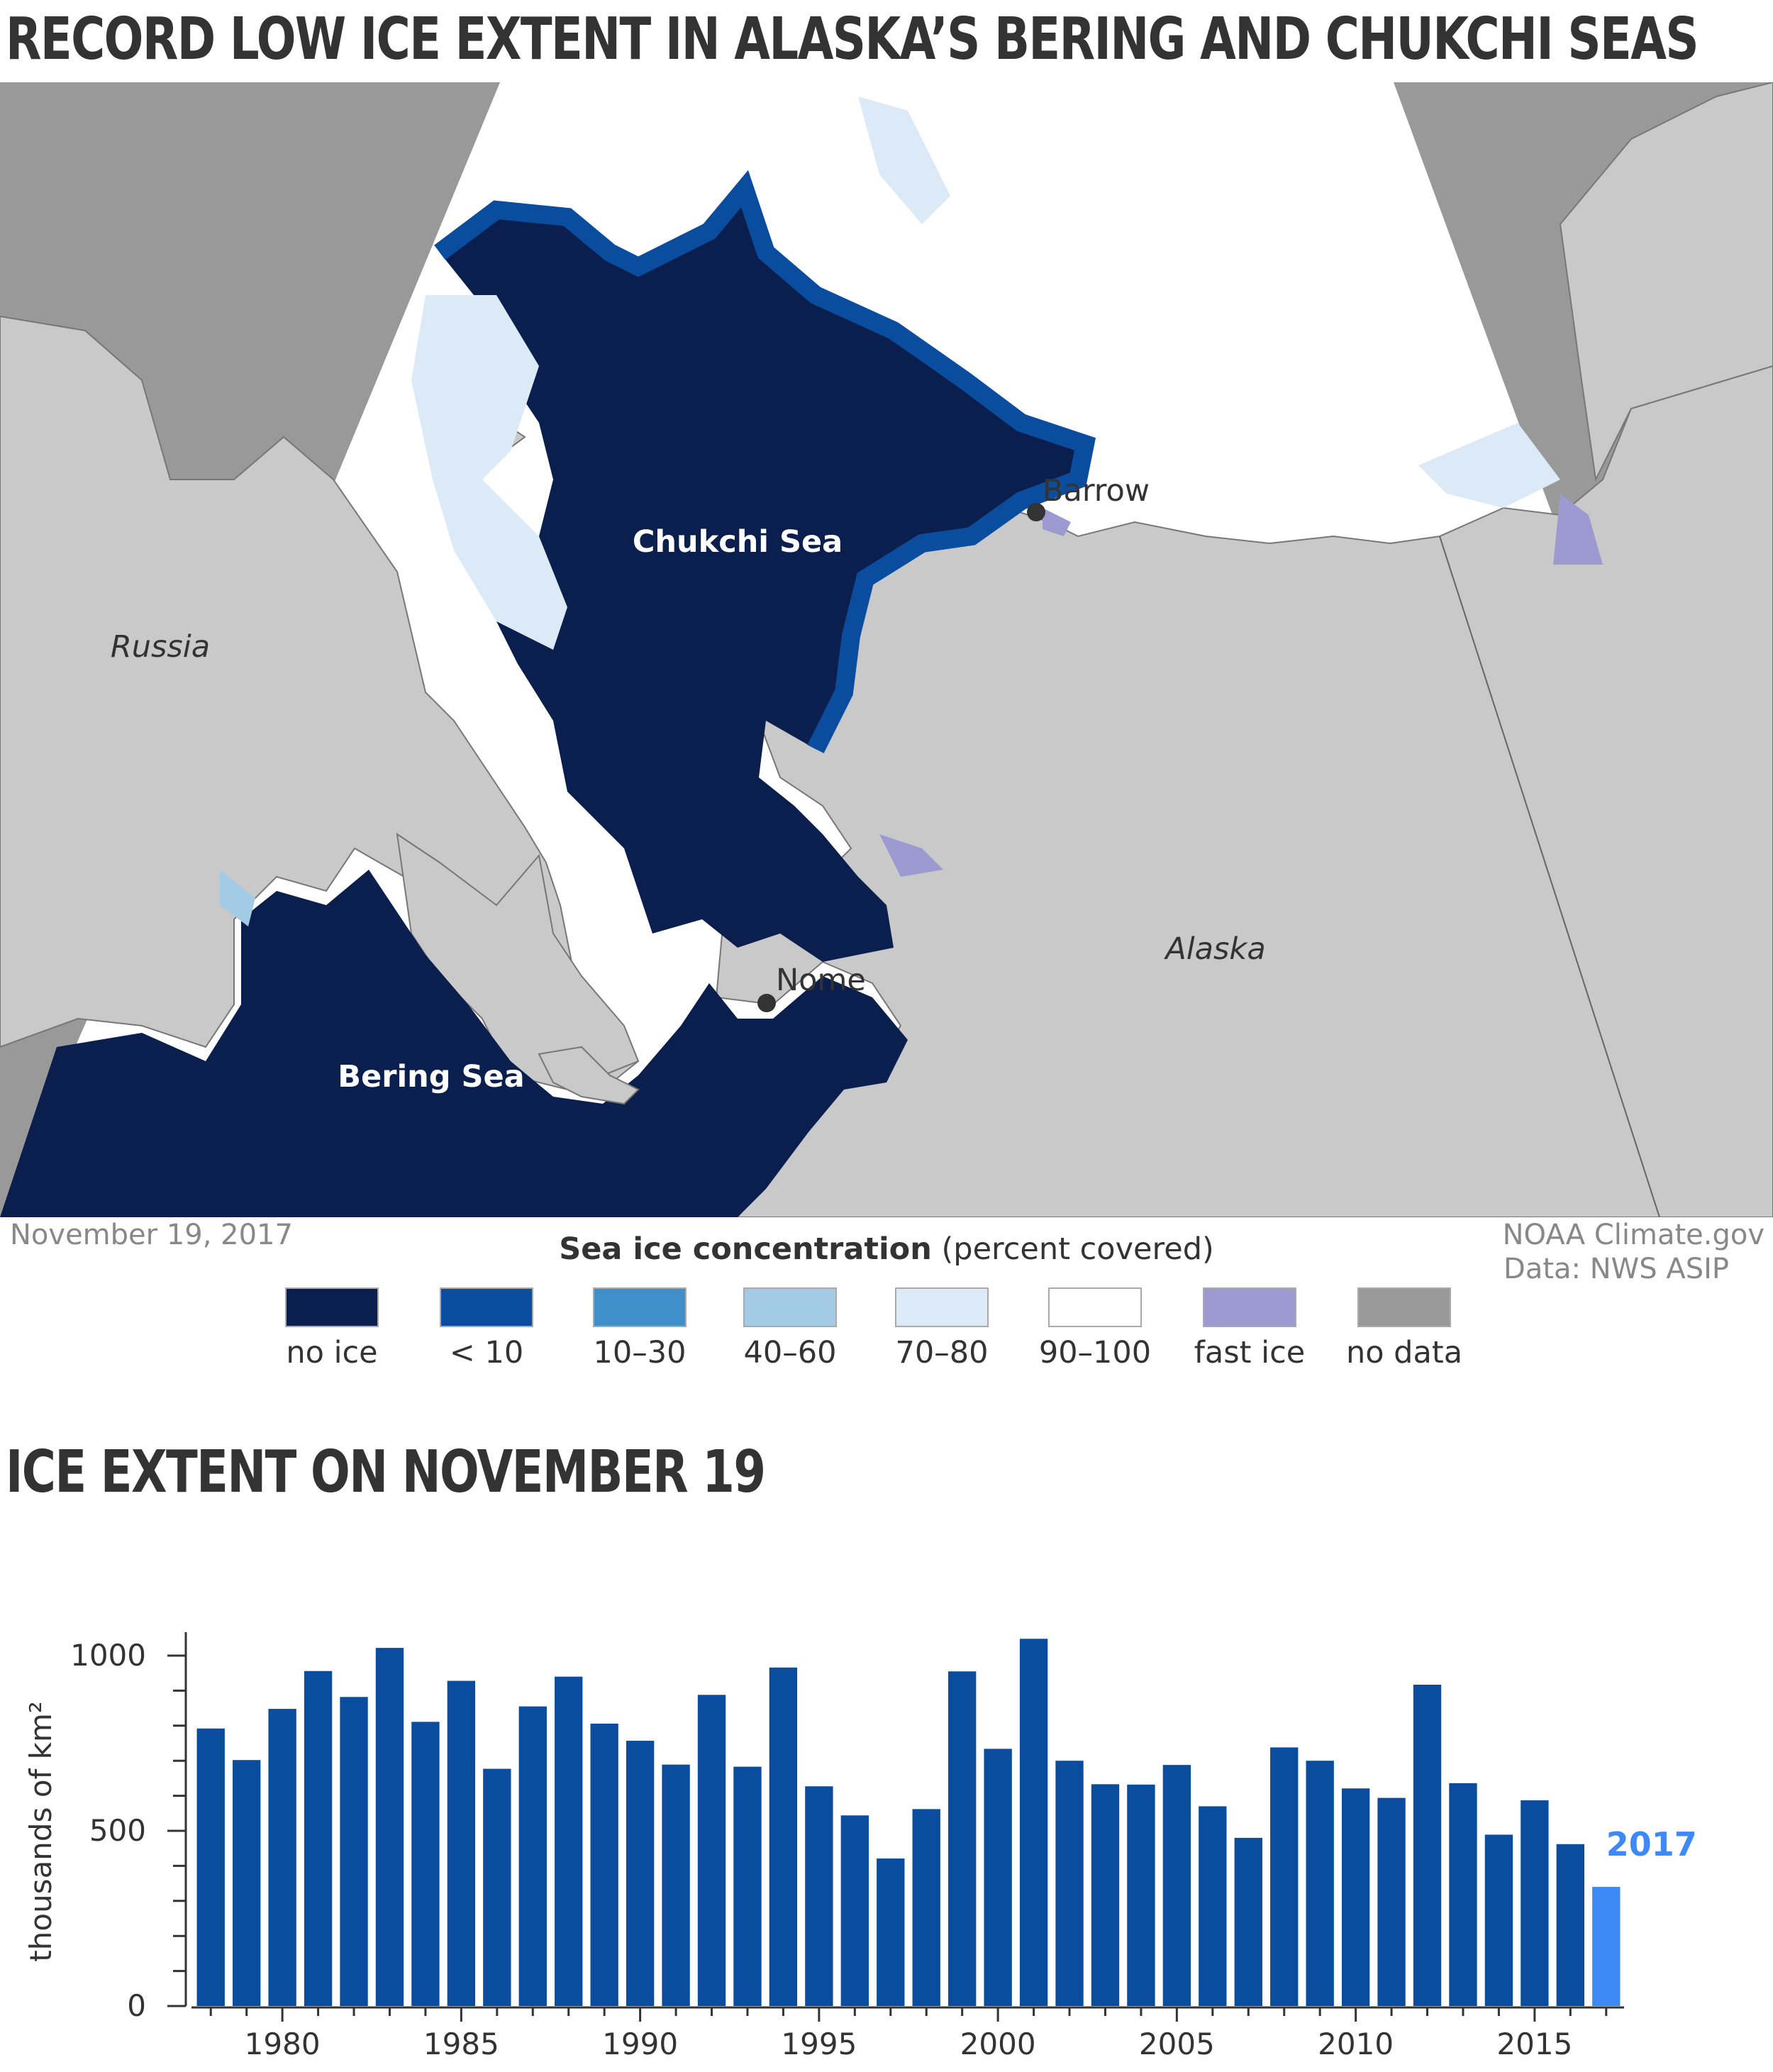 The image size is (1773, 2072). Describe the element at coordinates (41, 1831) in the screenshot. I see `y-axis-title: thousands of km²` at that location.